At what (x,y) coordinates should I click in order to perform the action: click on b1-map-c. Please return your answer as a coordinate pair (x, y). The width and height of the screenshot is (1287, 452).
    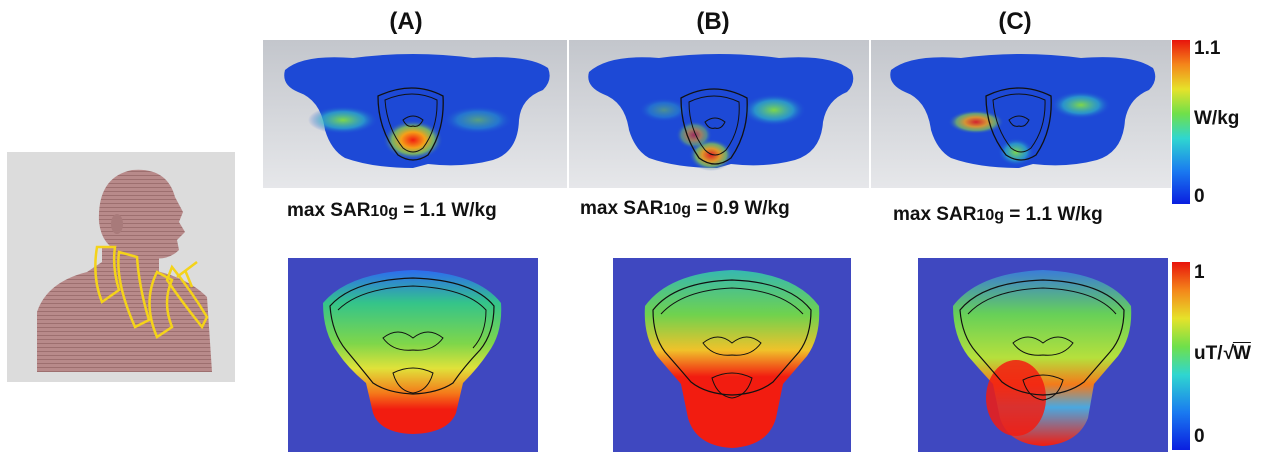
    Looking at the image, I should click on (1043, 355).